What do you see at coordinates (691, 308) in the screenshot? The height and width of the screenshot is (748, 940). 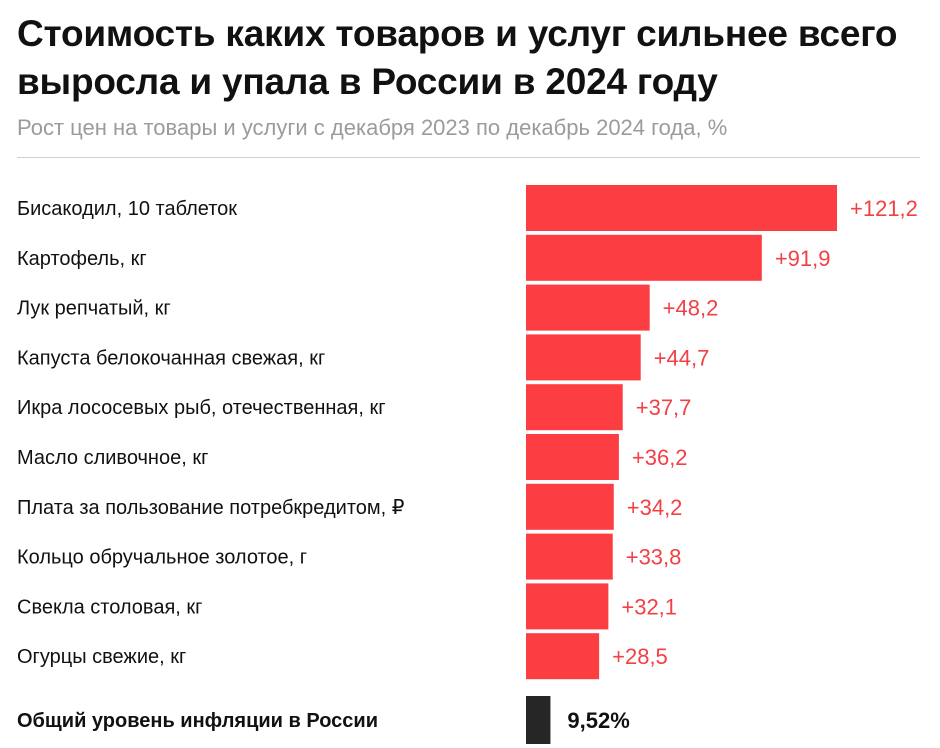 I see `value-label: +48,2` at bounding box center [691, 308].